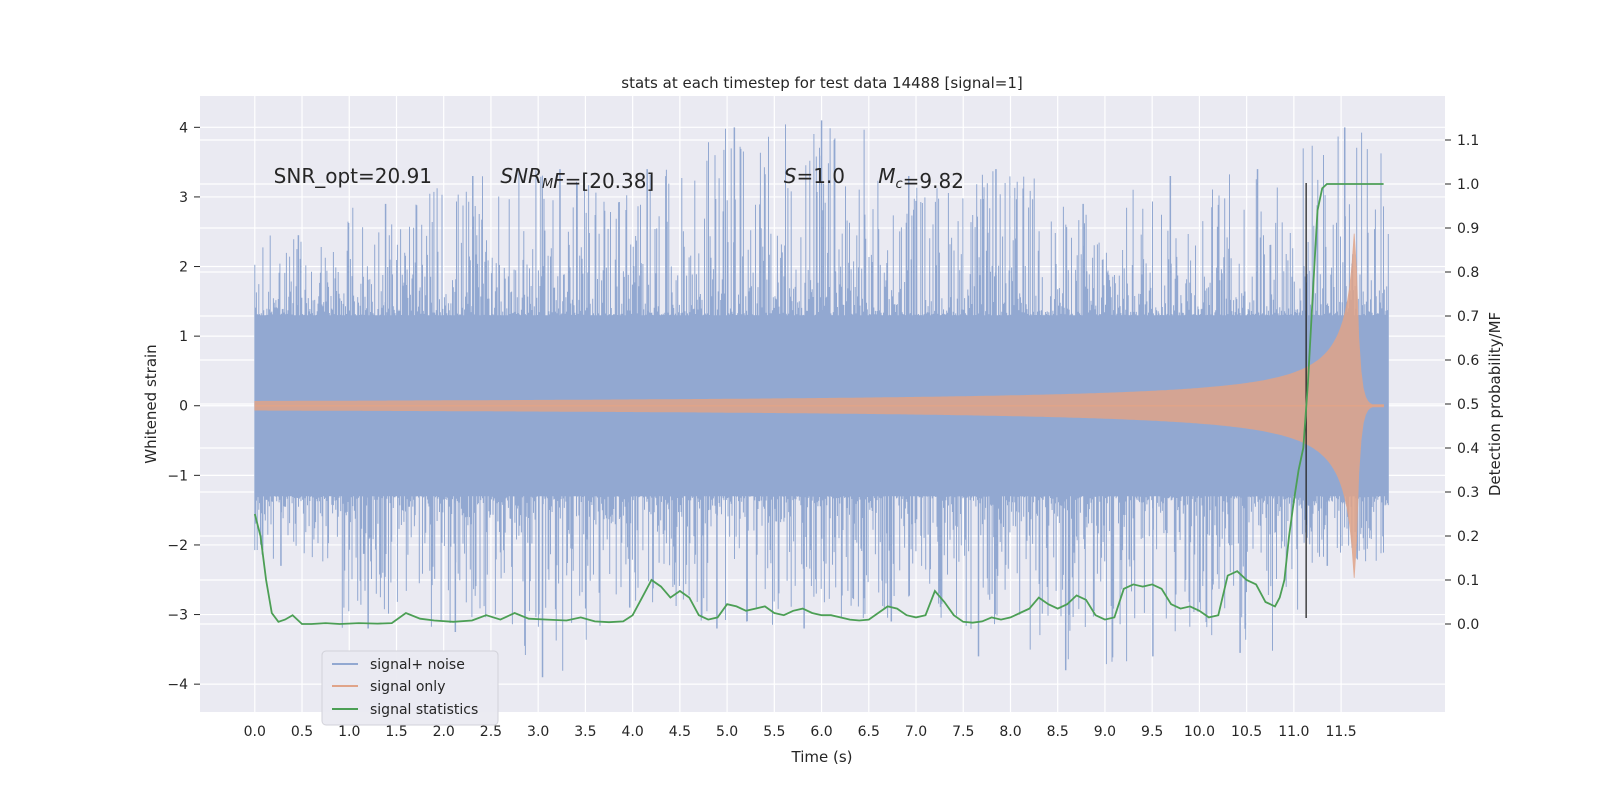 The height and width of the screenshot is (800, 1600). What do you see at coordinates (1468, 537) in the screenshot?
I see `y2-tick-label: 0.2` at bounding box center [1468, 537].